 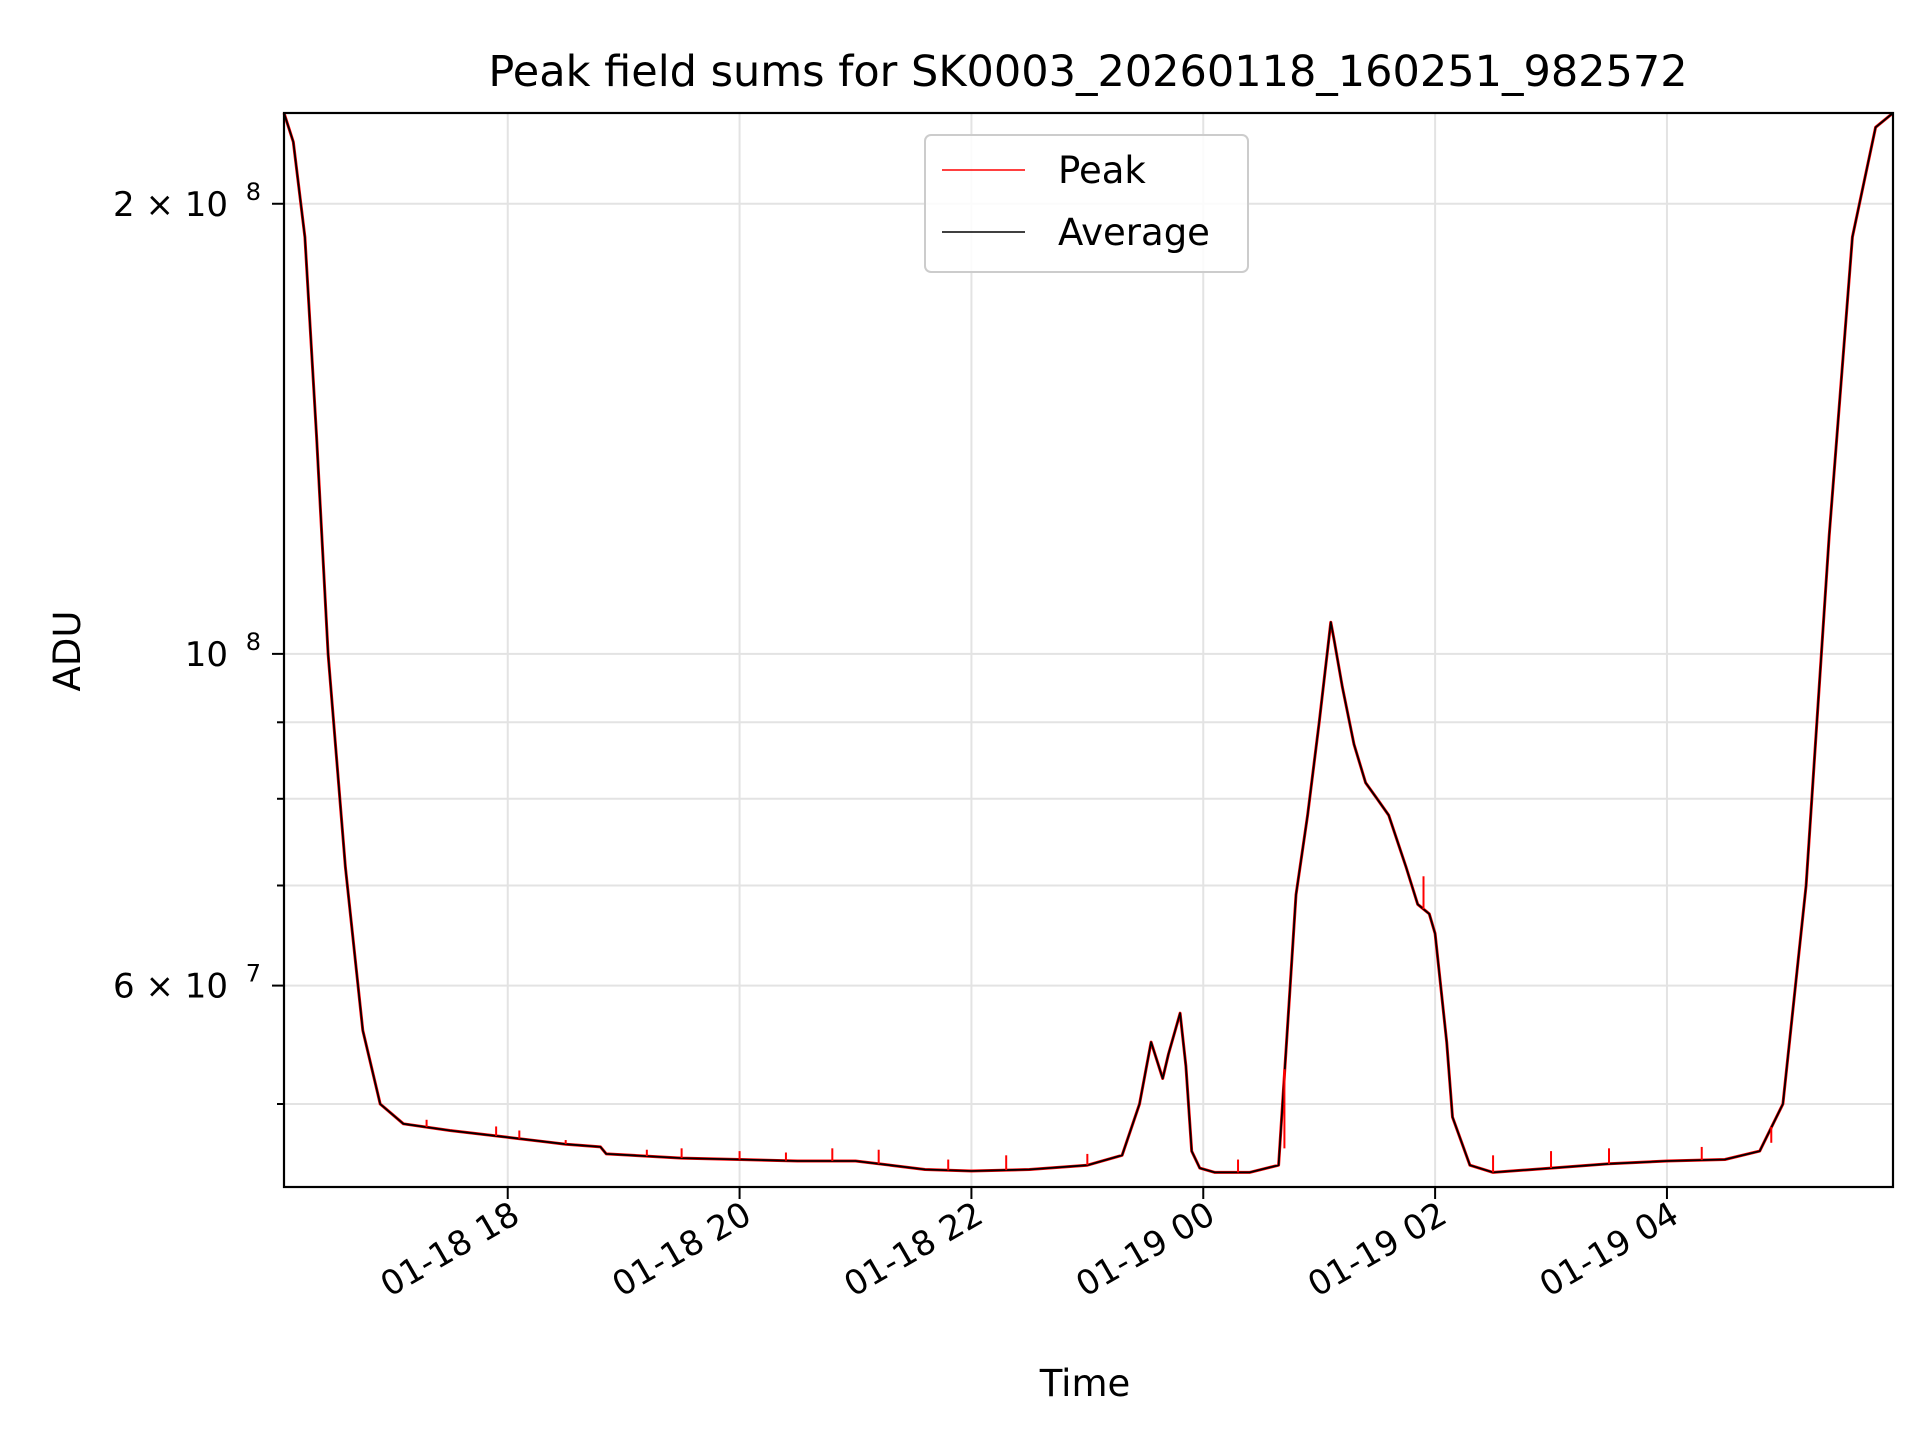 I want to click on y-tick-label: 2 × 10, so click(x=170, y=205).